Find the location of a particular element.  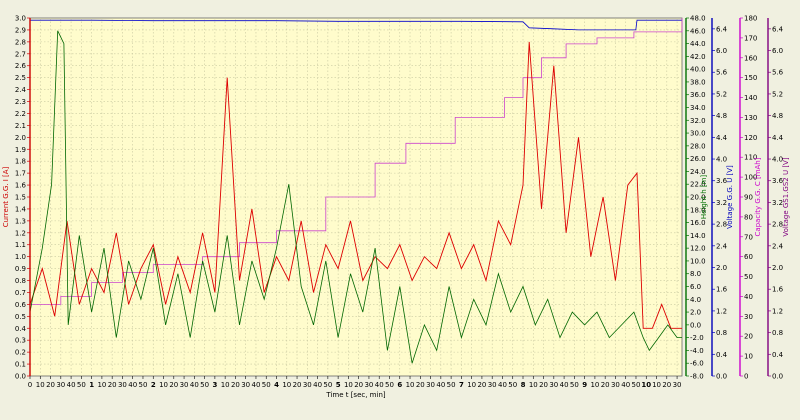

y-tick-label-current: 2.1 is located at coordinates (20, 126).